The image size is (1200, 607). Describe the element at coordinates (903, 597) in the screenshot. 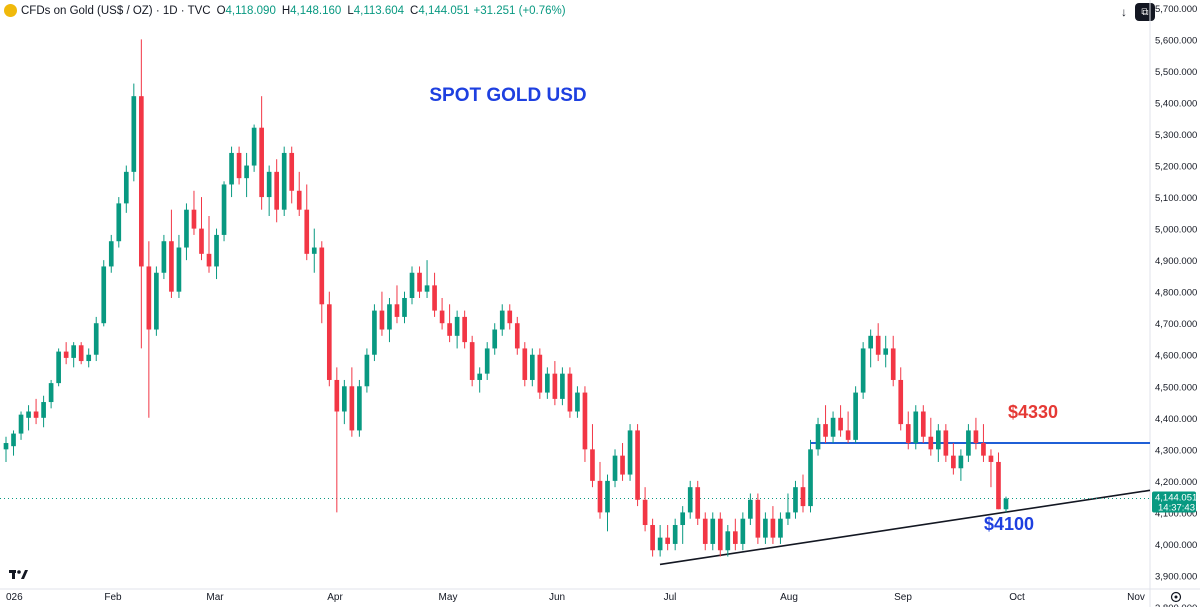

I see `x-tick-label: Sep` at that location.